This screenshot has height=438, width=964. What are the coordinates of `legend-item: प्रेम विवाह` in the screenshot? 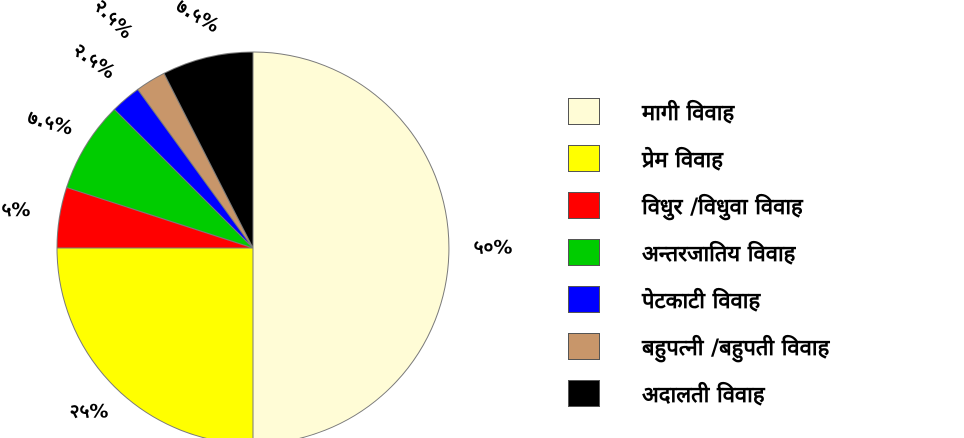 It's located at (698, 158).